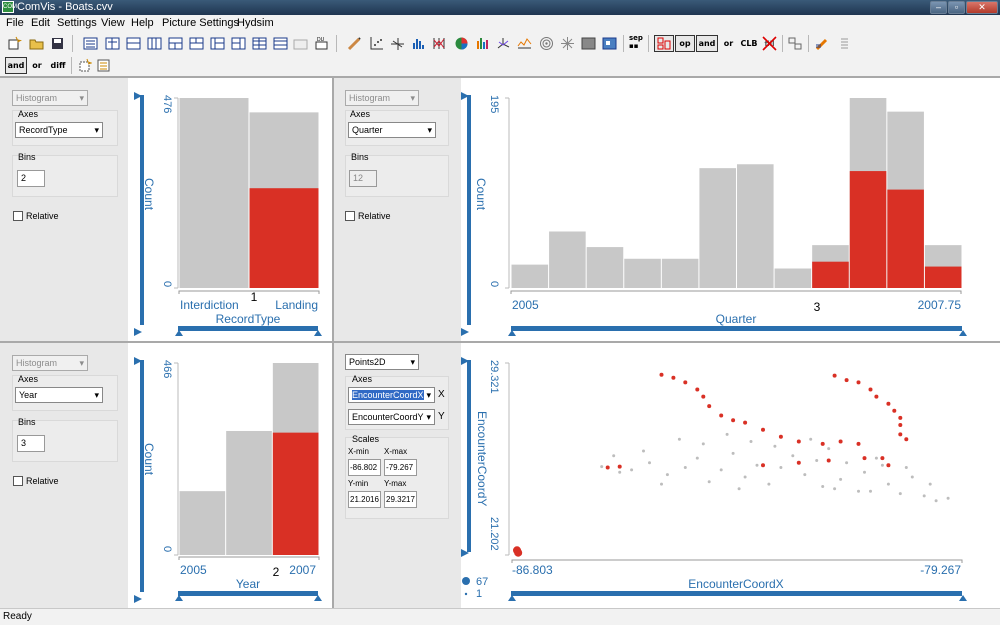 This screenshot has width=1000, height=625. I want to click on year-y-top-handle, so click(138, 361).